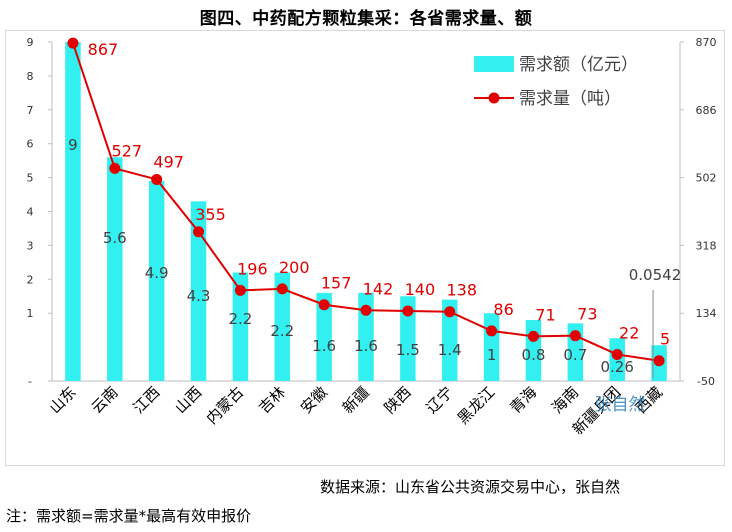  What do you see at coordinates (578, 65) in the screenshot?
I see `legend-bar-label: 需求额（亿元）` at bounding box center [578, 65].